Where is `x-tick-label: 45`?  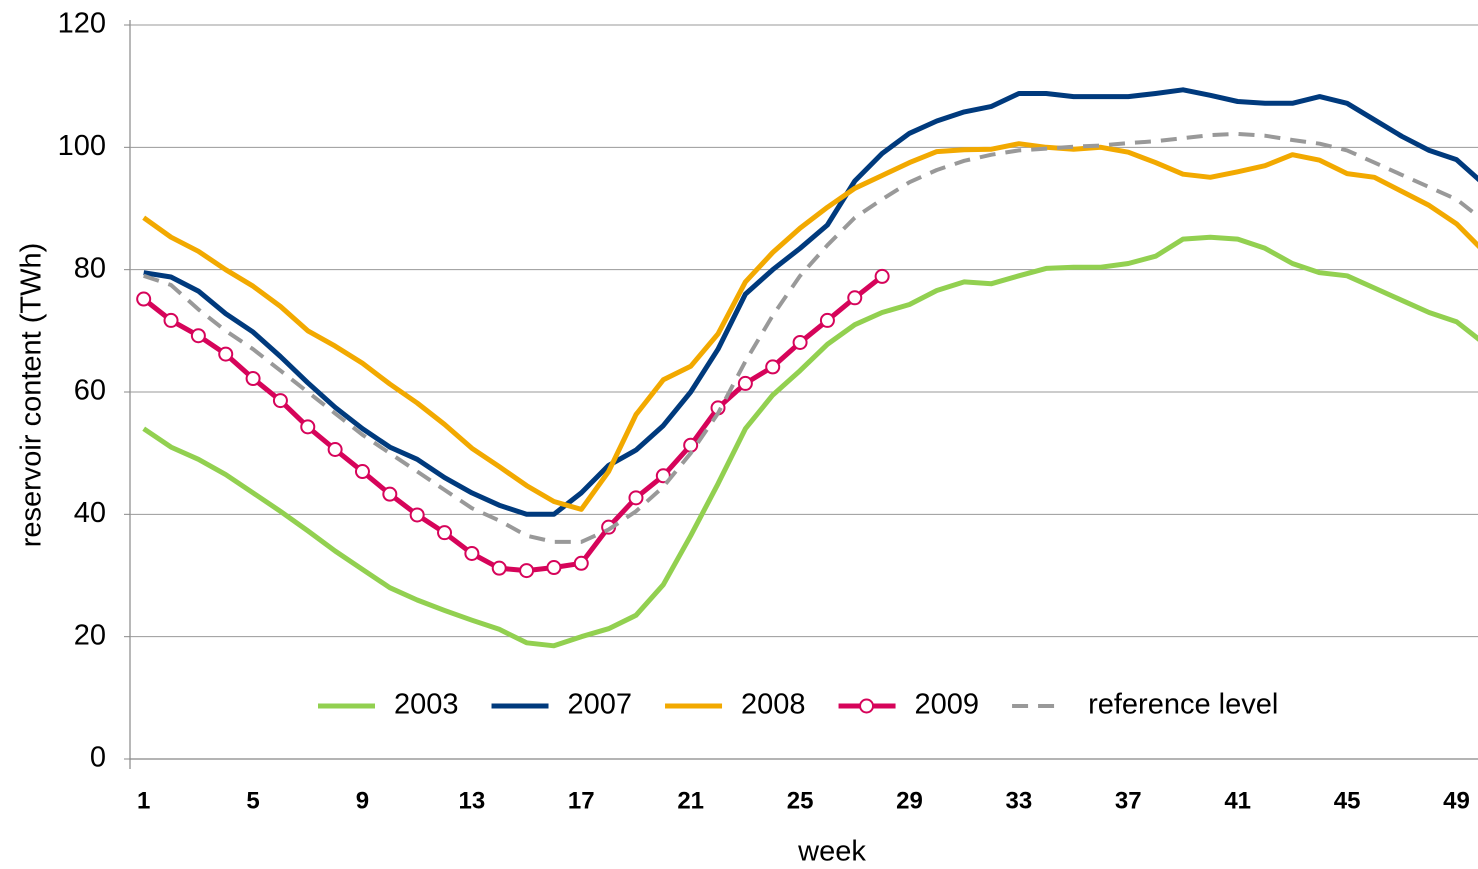 x-tick-label: 45 is located at coordinates (1347, 800).